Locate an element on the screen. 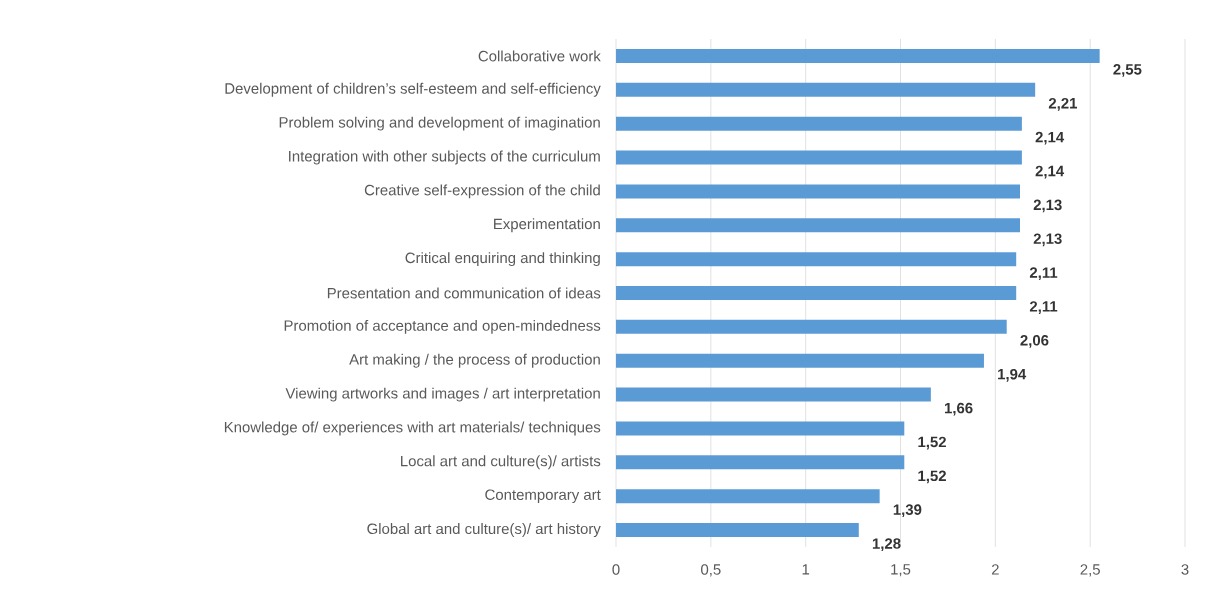 This screenshot has width=1208, height=601. y-tick-label: Creative self-expression of the child is located at coordinates (482, 191).